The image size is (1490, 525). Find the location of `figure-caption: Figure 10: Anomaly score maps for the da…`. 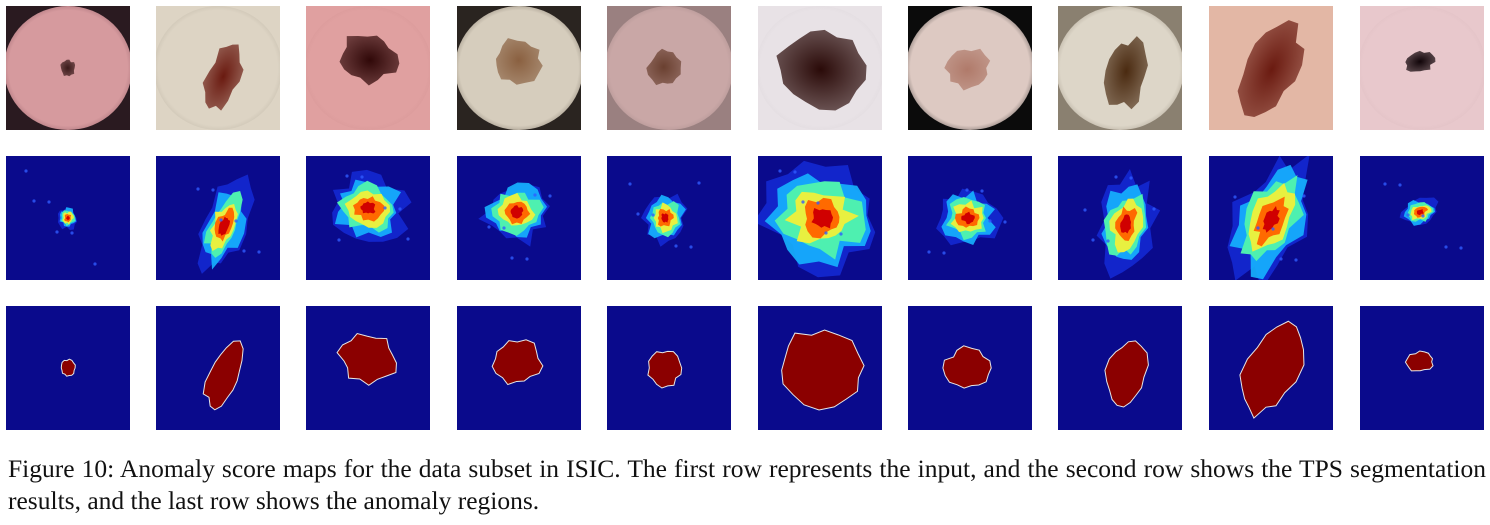

figure-caption: Figure 10: Anomaly score maps for the da… is located at coordinates (747, 484).